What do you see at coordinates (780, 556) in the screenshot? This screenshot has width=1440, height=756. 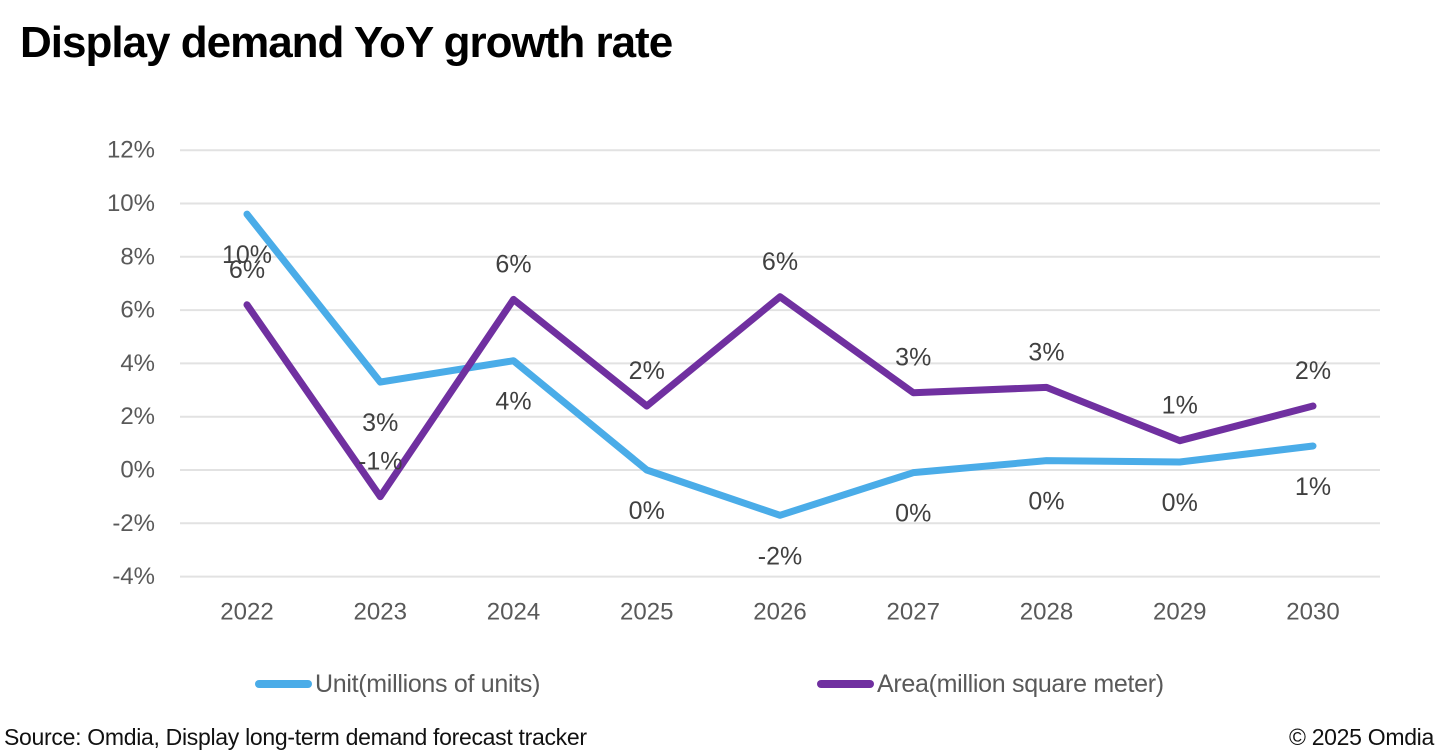 I see `unit-data-label: -2%` at bounding box center [780, 556].